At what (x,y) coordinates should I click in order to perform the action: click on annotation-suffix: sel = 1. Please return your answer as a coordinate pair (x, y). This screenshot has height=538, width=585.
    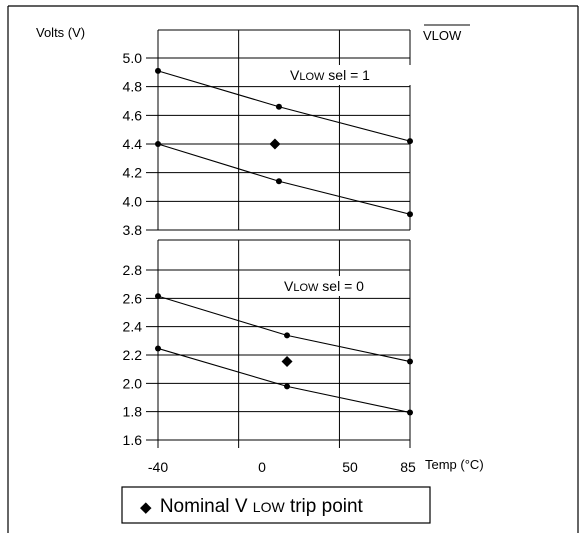
    Looking at the image, I should click on (347, 75).